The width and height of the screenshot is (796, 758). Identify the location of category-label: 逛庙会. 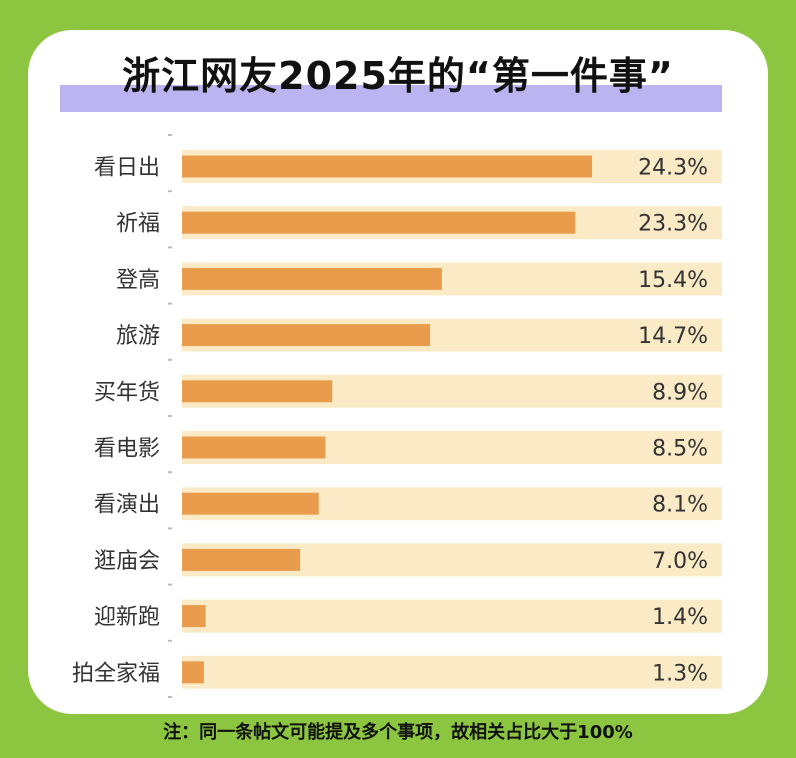
(127, 561).